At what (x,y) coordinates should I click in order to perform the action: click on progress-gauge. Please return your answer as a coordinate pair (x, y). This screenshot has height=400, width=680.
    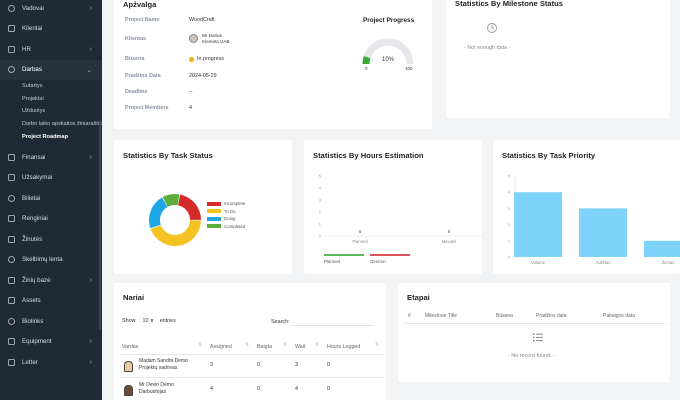
    Looking at the image, I should click on (388, 51).